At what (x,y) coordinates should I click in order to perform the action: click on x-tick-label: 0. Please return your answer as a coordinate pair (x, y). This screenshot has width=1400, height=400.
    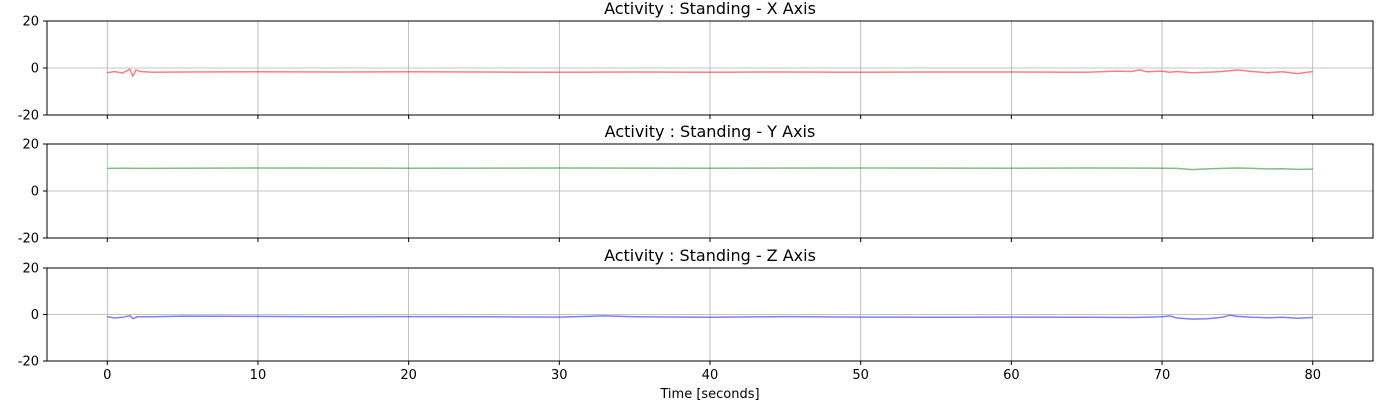
    Looking at the image, I should click on (107, 375).